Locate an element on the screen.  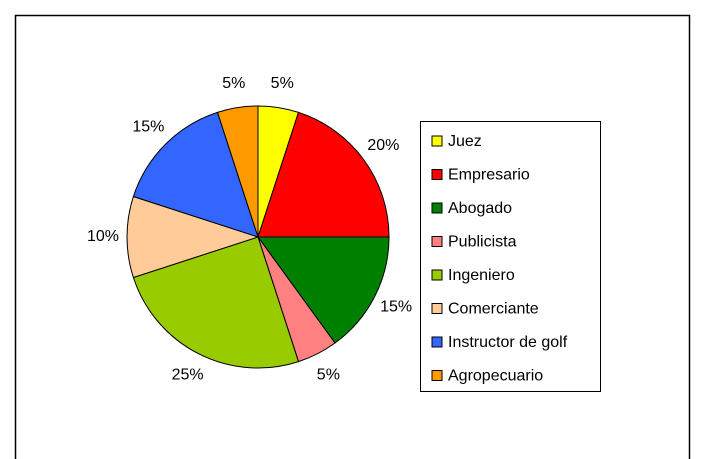
legend-label: Ingeniero is located at coordinates (481, 275).